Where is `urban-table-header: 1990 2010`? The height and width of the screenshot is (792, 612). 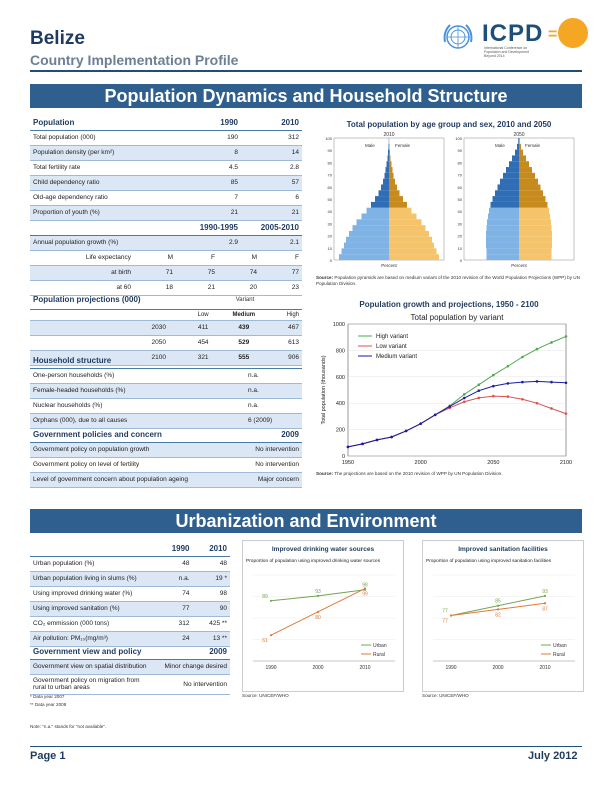 urban-table-header: 1990 2010 is located at coordinates (130, 549).